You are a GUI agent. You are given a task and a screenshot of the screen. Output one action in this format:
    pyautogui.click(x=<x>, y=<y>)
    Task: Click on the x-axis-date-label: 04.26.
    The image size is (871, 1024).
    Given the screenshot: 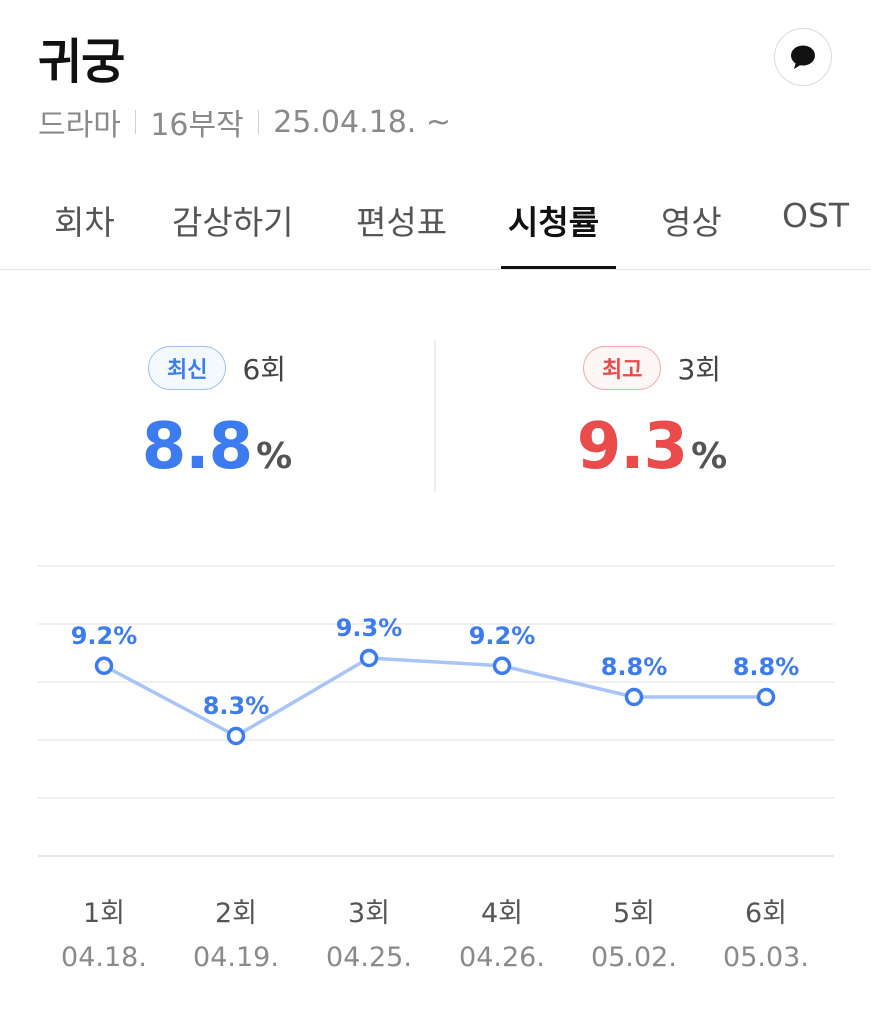 What is the action you would take?
    pyautogui.click(x=502, y=957)
    